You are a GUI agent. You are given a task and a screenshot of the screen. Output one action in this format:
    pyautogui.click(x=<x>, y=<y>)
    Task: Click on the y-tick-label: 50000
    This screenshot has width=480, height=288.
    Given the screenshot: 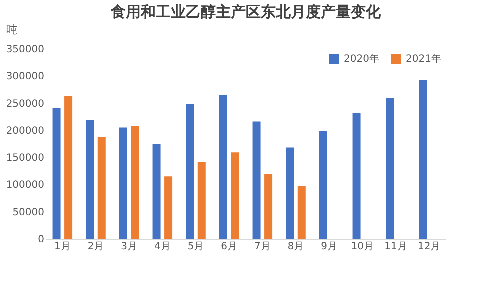 What is the action you would take?
    pyautogui.click(x=28, y=212)
    